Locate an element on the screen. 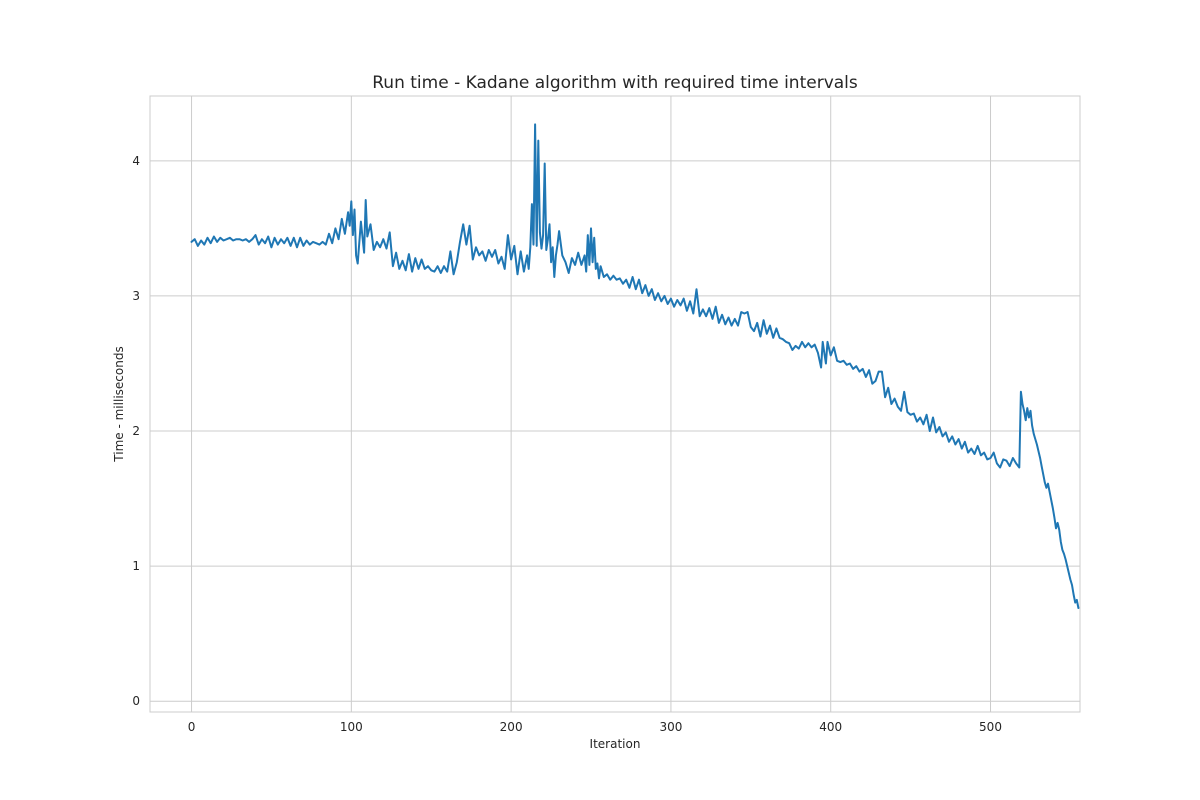 The image size is (1200, 800). x-tick-label: 300 is located at coordinates (670, 727).